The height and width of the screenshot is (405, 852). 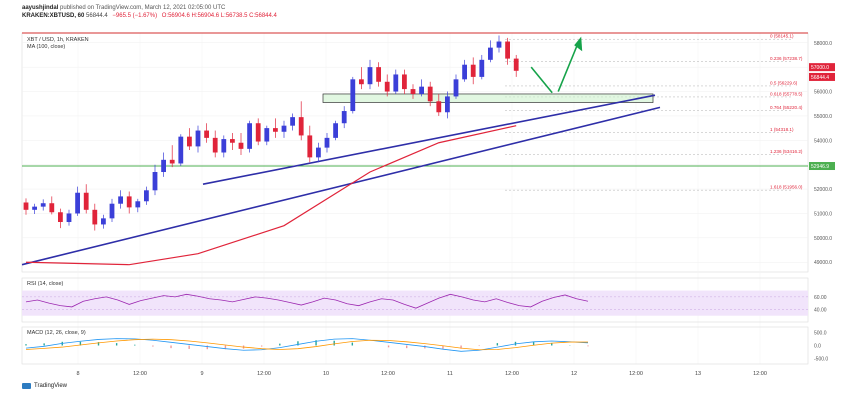 What do you see at coordinates (51, 386) in the screenshot?
I see `tradingview-label: TradingView` at bounding box center [51, 386].